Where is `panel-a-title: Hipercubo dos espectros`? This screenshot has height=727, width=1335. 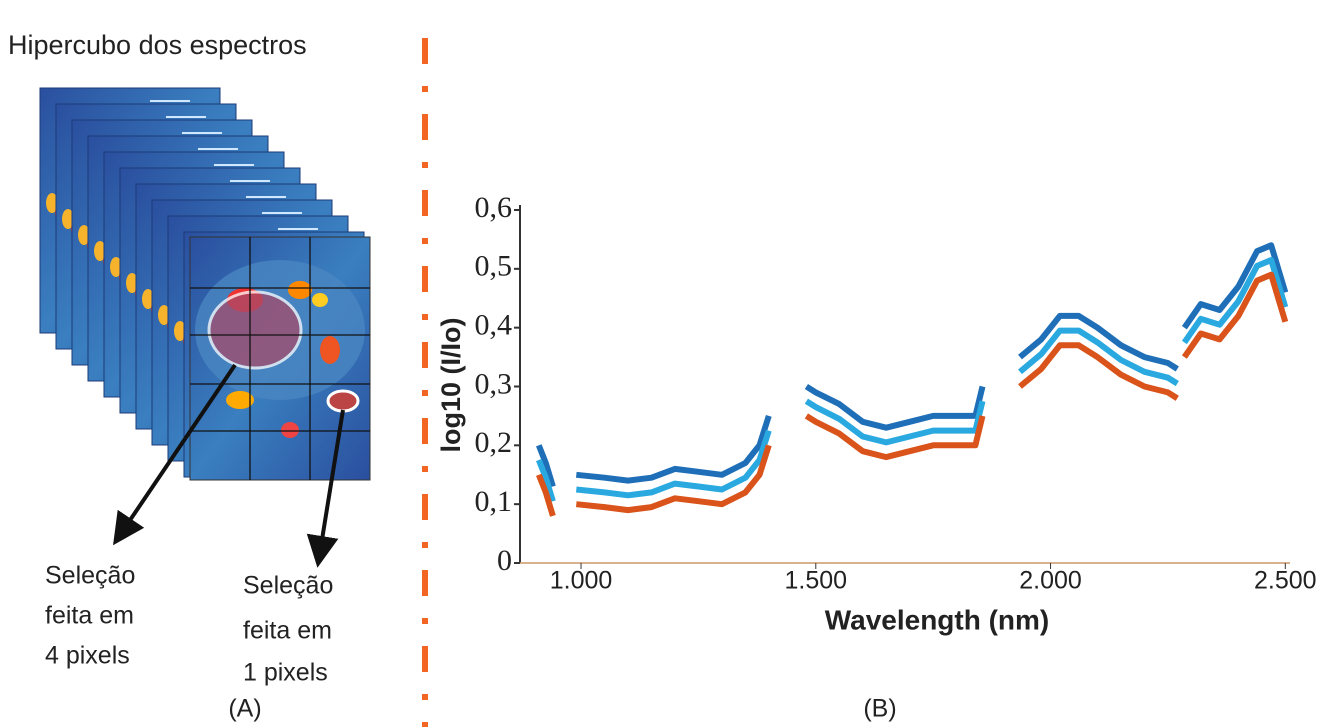
panel-a-title: Hipercubo dos espectros is located at coordinates (157, 45).